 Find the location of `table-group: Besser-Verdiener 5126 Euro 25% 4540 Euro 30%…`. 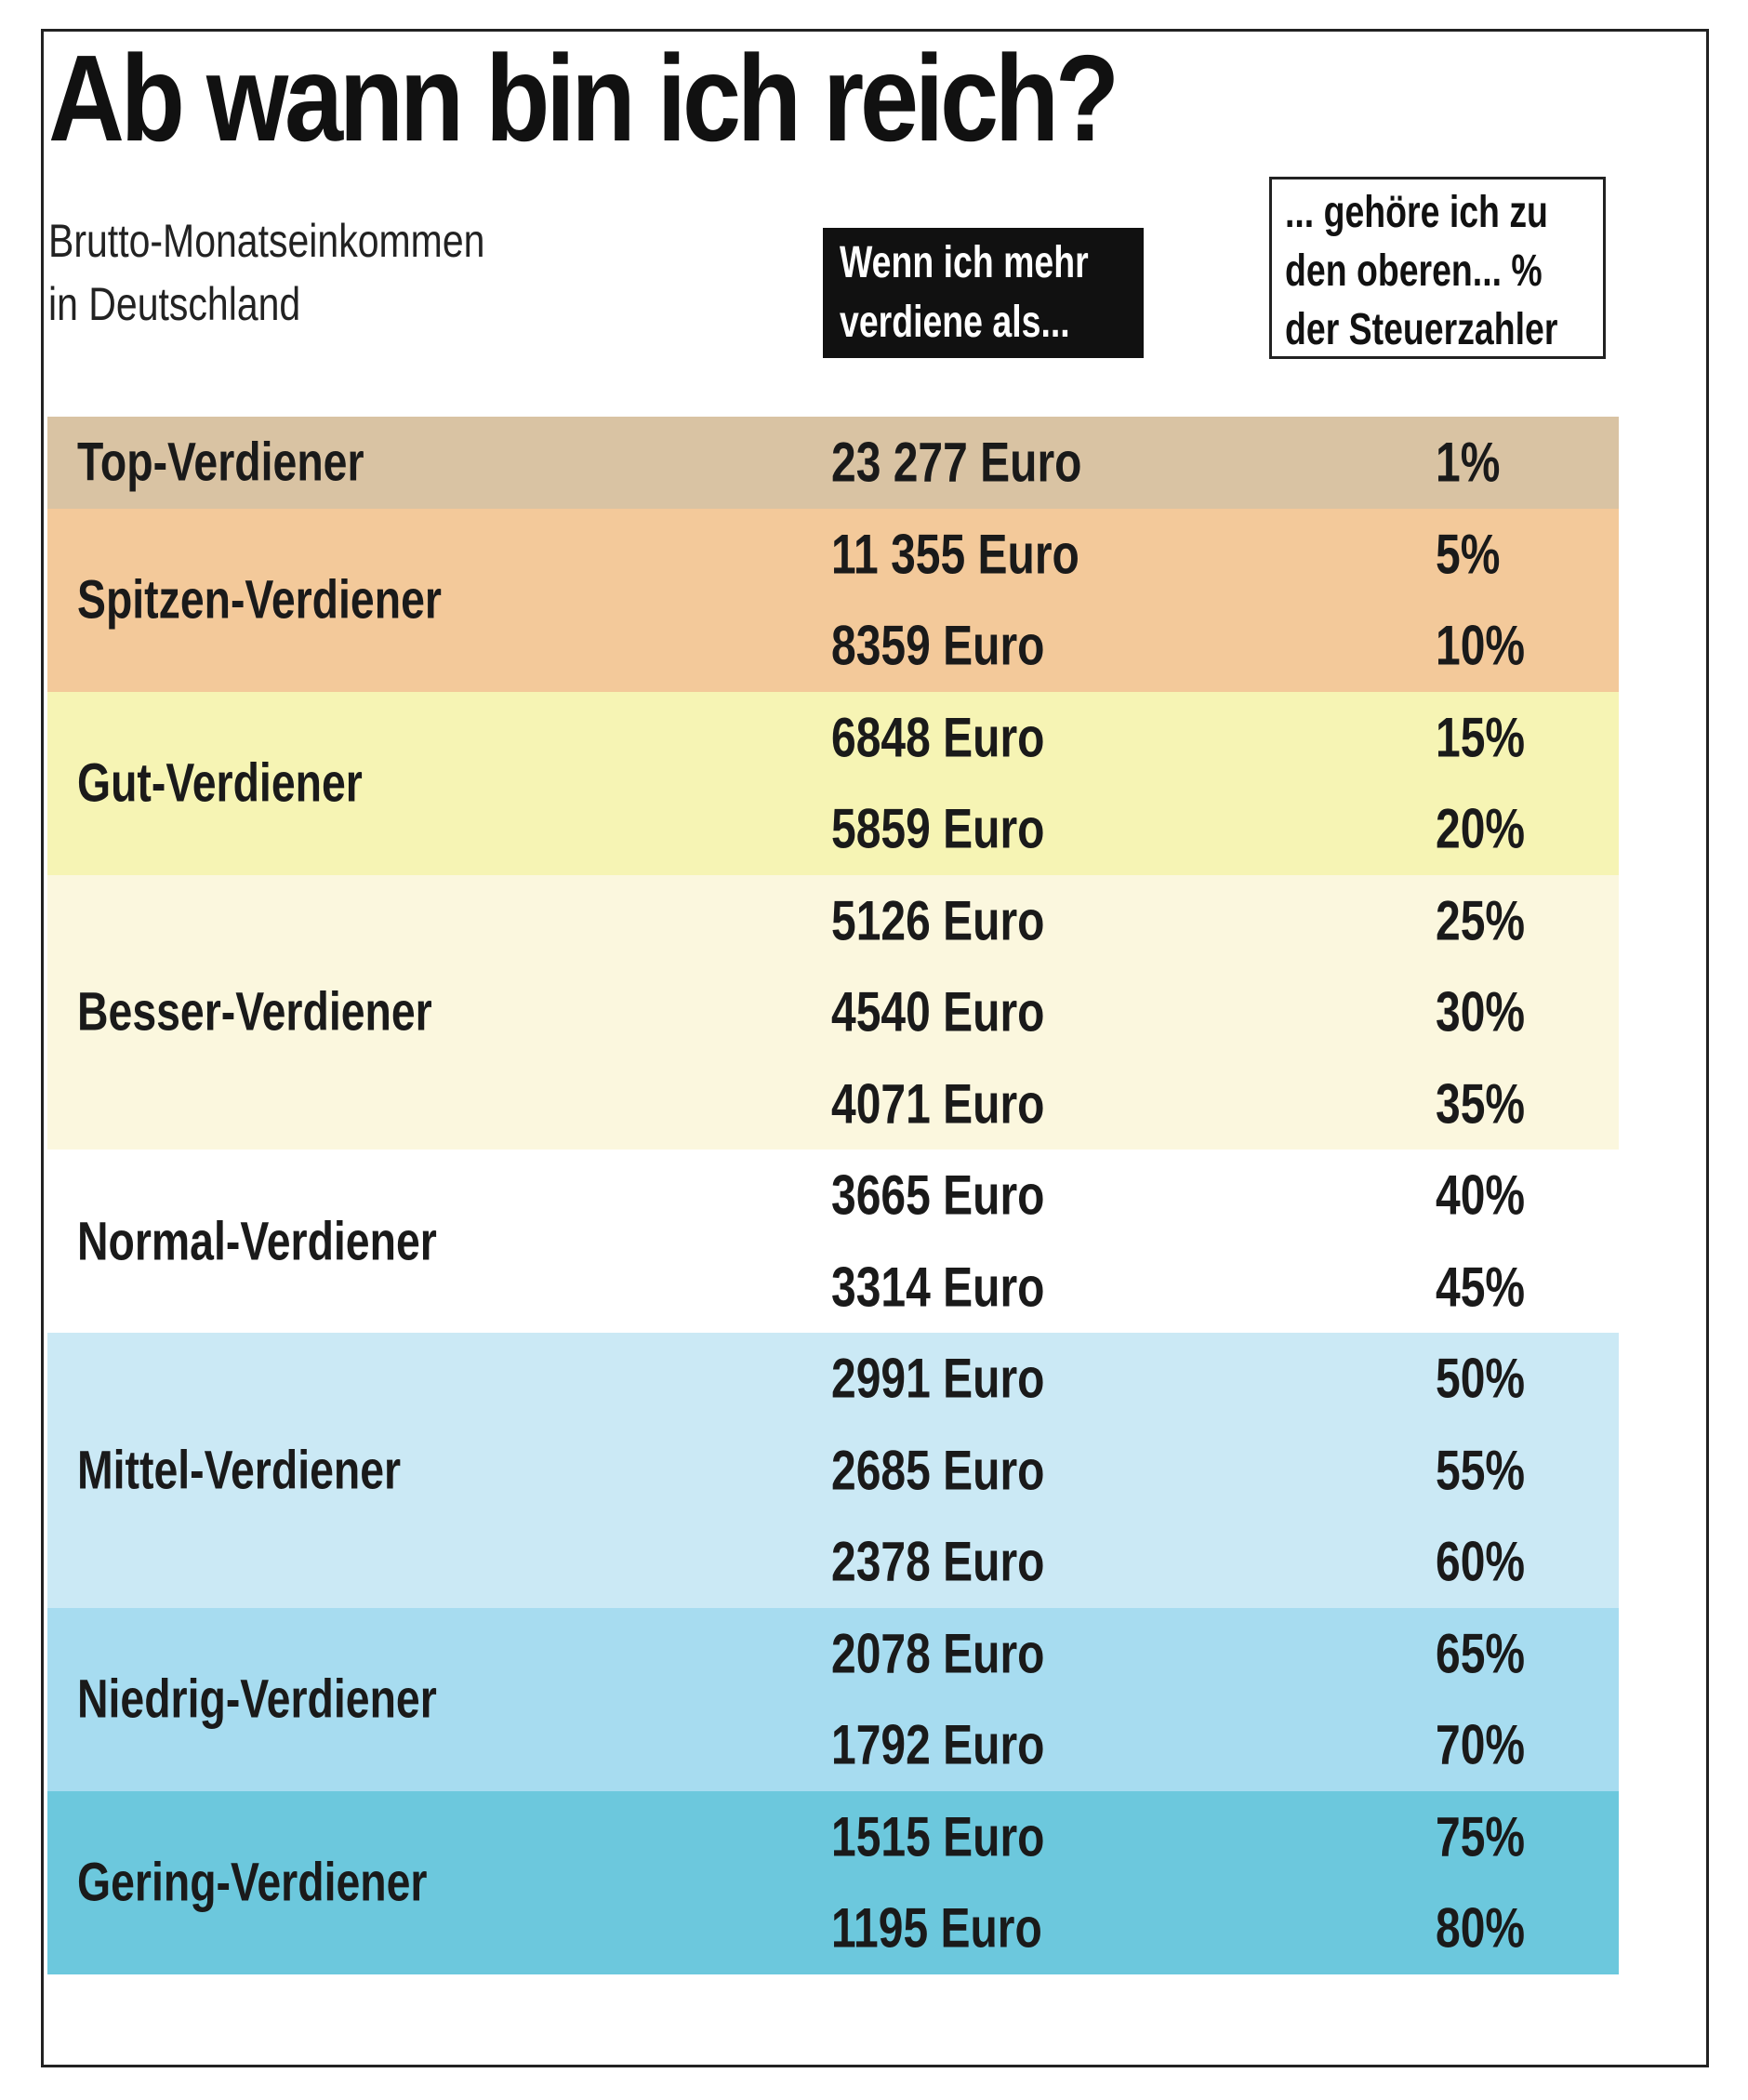

table-group: Besser-Verdiener 5126 Euro 25% 4540 Euro 30%… is located at coordinates (833, 1012).